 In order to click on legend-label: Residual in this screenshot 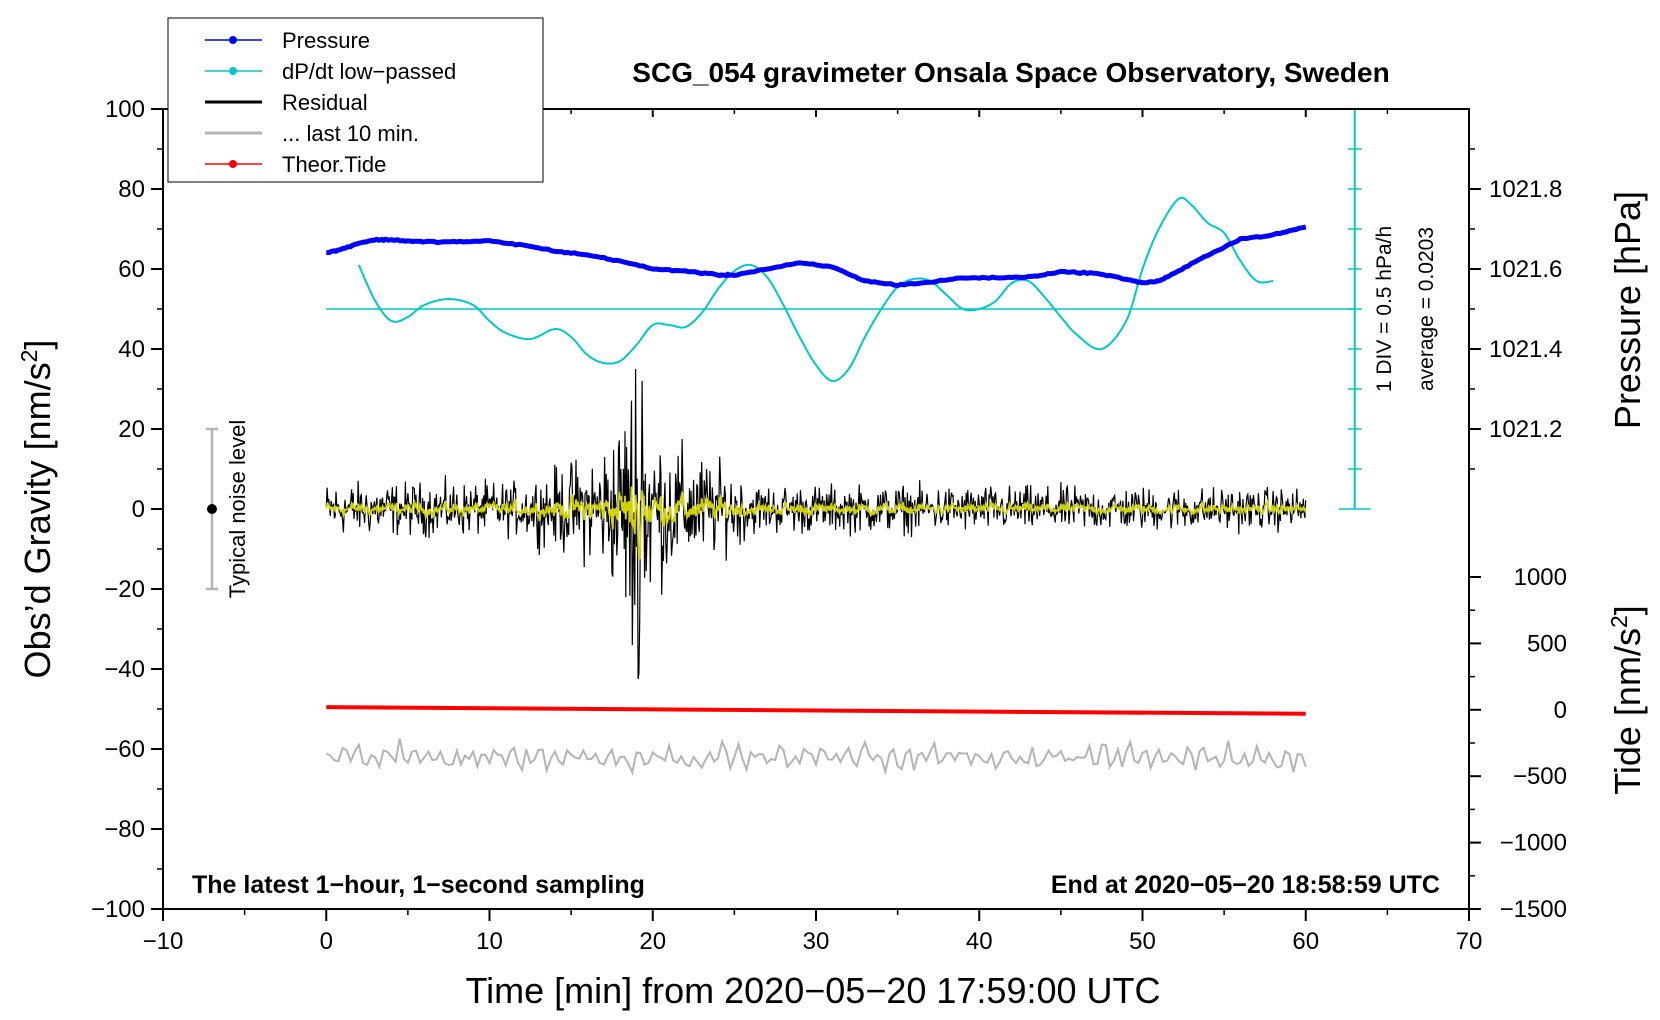, I will do `click(325, 102)`.